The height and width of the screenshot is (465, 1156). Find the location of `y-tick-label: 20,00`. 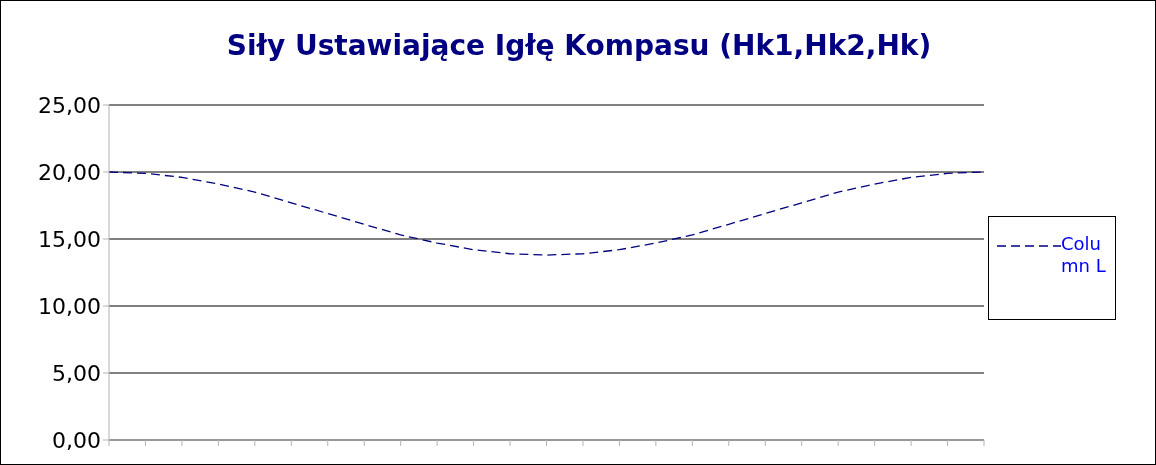

y-tick-label: 20,00 is located at coordinates (69, 172).